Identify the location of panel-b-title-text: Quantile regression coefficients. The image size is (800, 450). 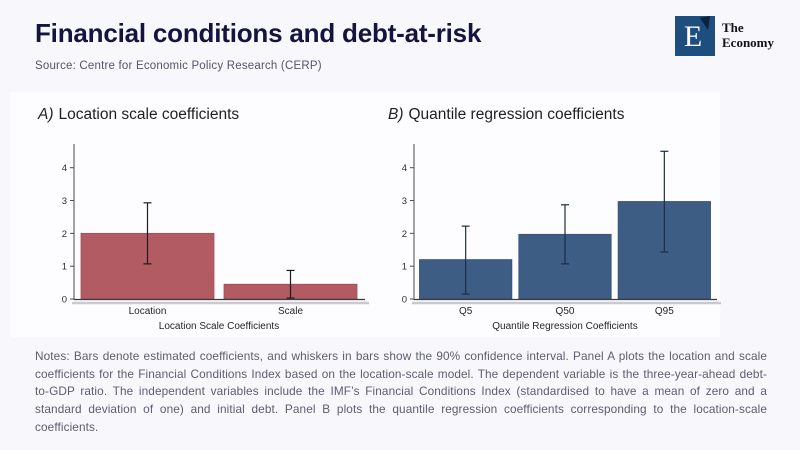
(516, 114).